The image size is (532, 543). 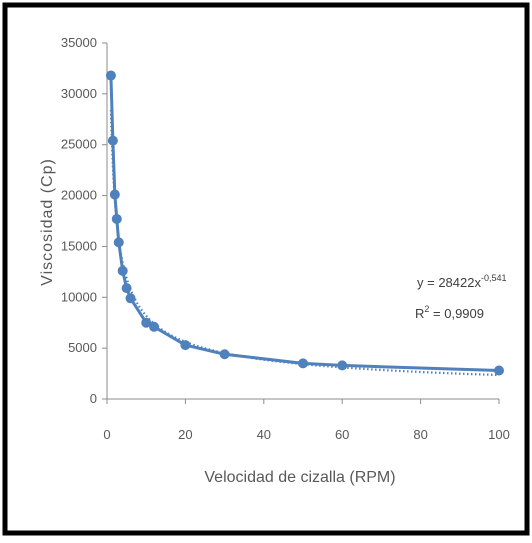 I want to click on x-axis-title: Velocidad de cizalla (RPM), so click(x=299, y=477).